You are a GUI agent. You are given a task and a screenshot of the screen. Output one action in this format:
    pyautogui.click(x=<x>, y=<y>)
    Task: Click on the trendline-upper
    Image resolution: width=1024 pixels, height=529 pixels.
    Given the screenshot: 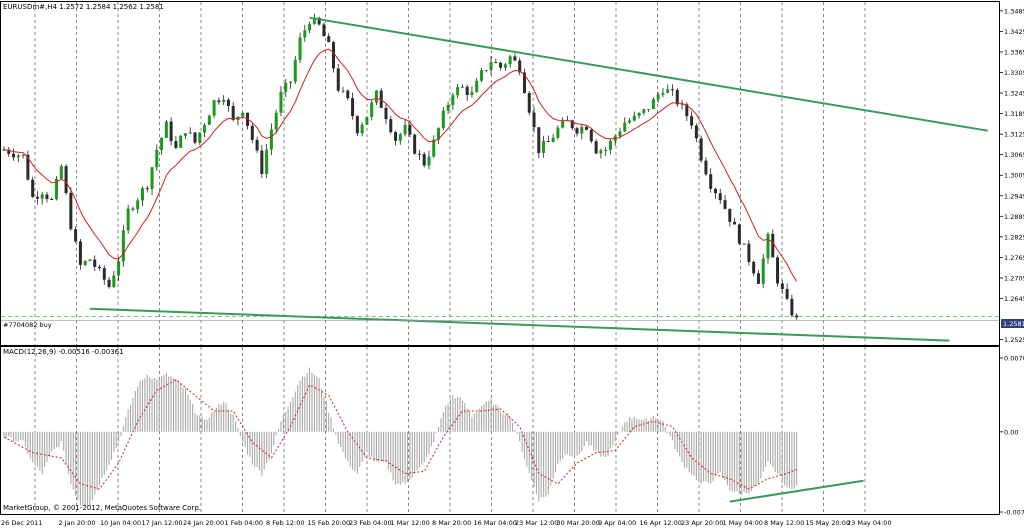 What is the action you would take?
    pyautogui.click(x=648, y=74)
    